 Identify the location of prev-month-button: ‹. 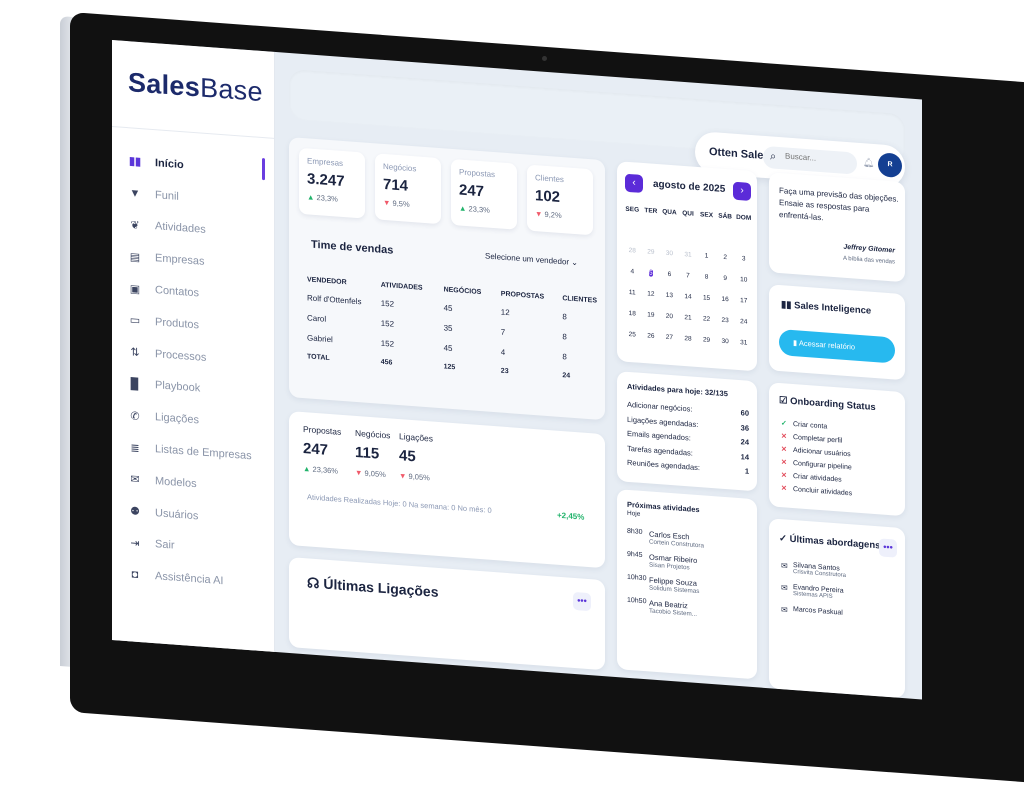
(634, 183).